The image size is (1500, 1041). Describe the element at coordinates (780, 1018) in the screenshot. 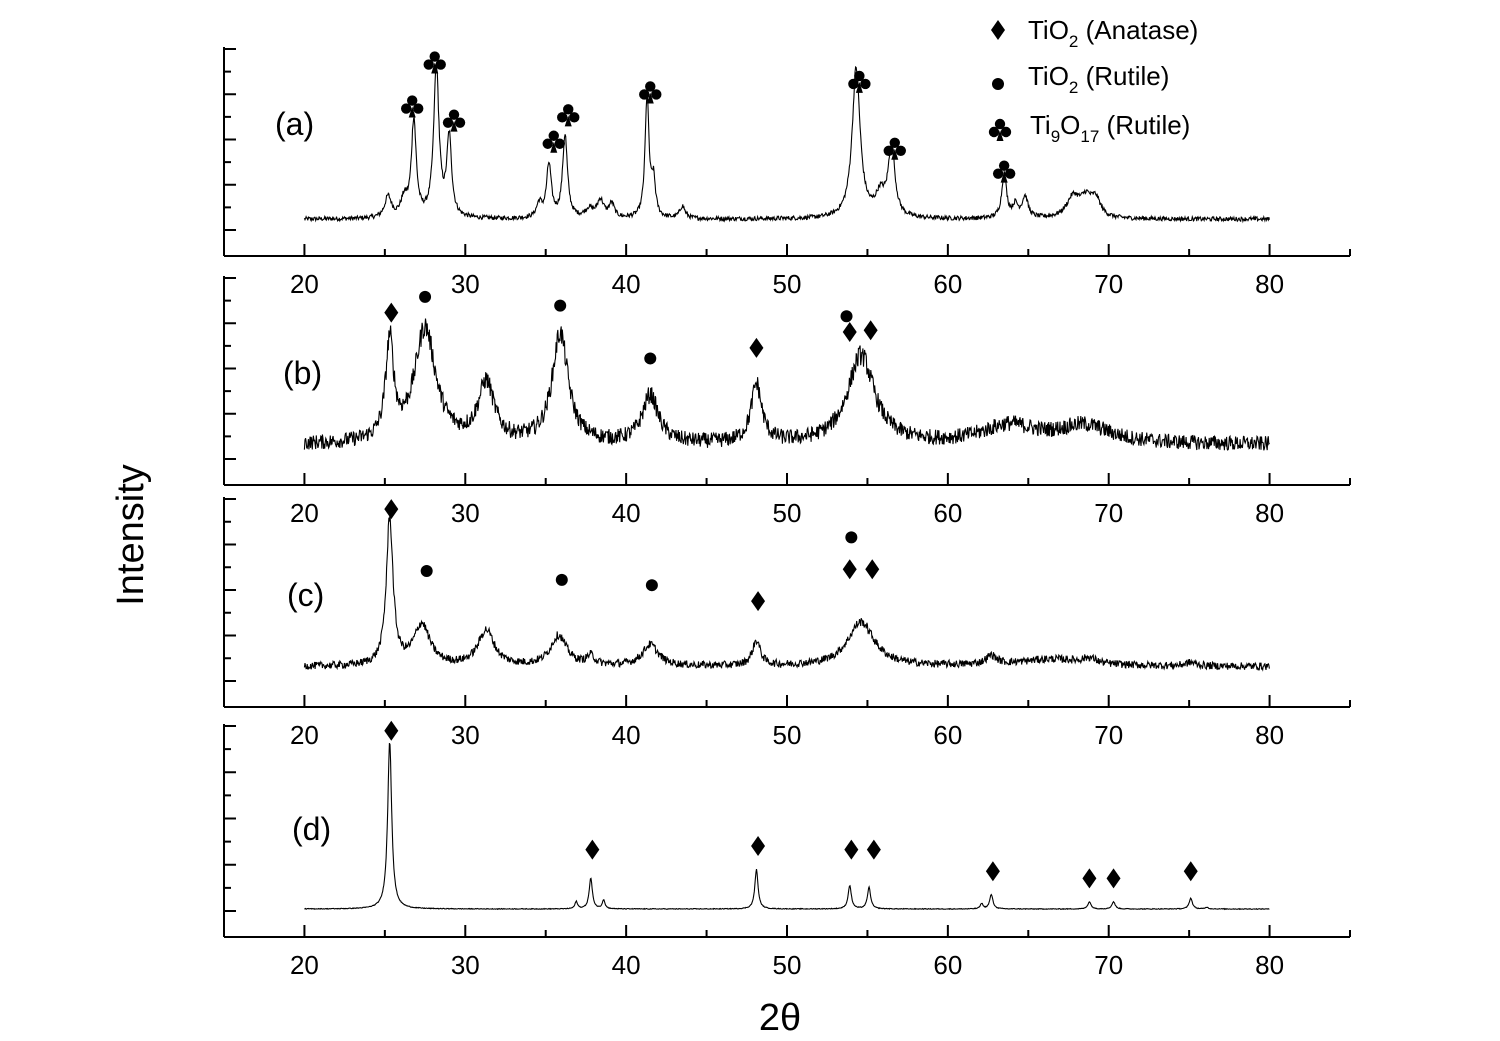

I see `x-axis-title: 2θ` at that location.